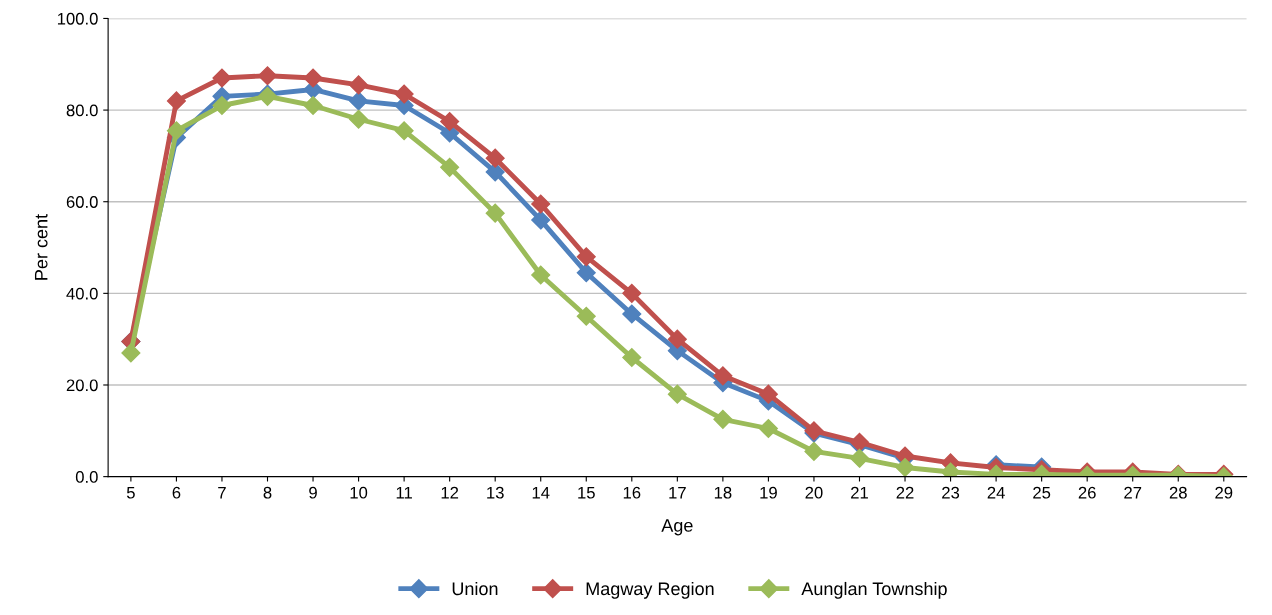  I want to click on y-axis-title: Per cent, so click(41, 247).